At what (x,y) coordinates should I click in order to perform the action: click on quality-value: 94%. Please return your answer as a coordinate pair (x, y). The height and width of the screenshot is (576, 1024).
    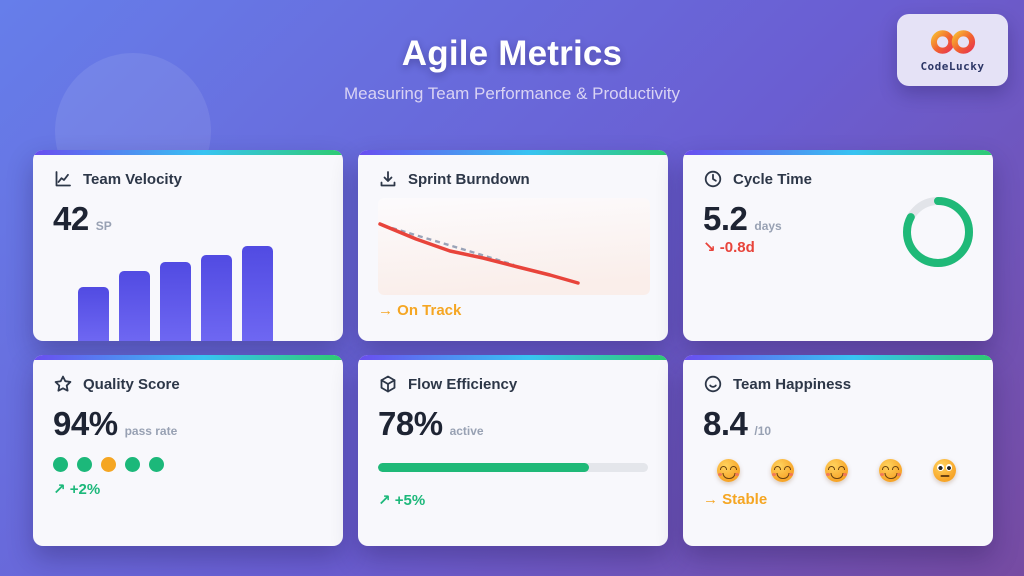
    Looking at the image, I should click on (85, 423).